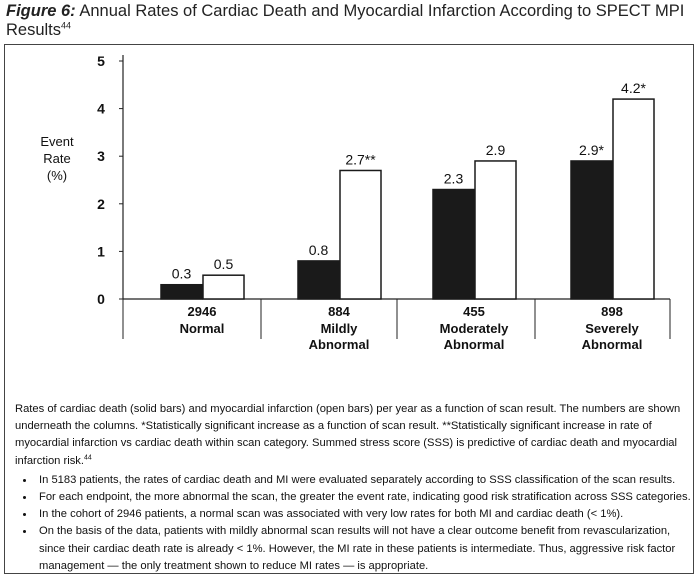 The width and height of the screenshot is (700, 579). I want to click on y-axis-label: Event, so click(57, 141).